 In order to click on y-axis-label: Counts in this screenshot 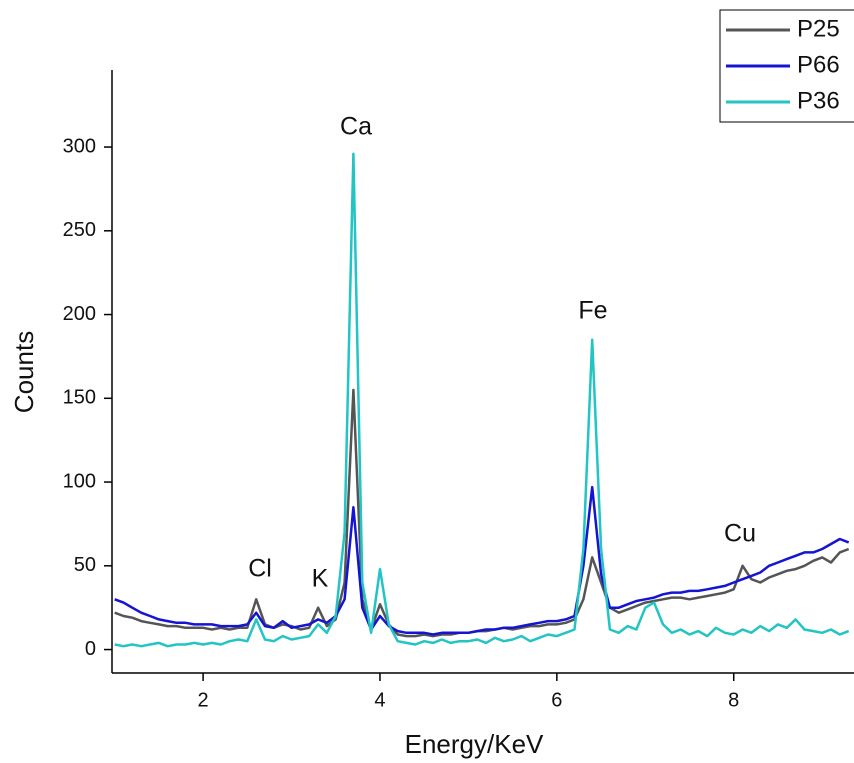, I will do `click(24, 372)`.